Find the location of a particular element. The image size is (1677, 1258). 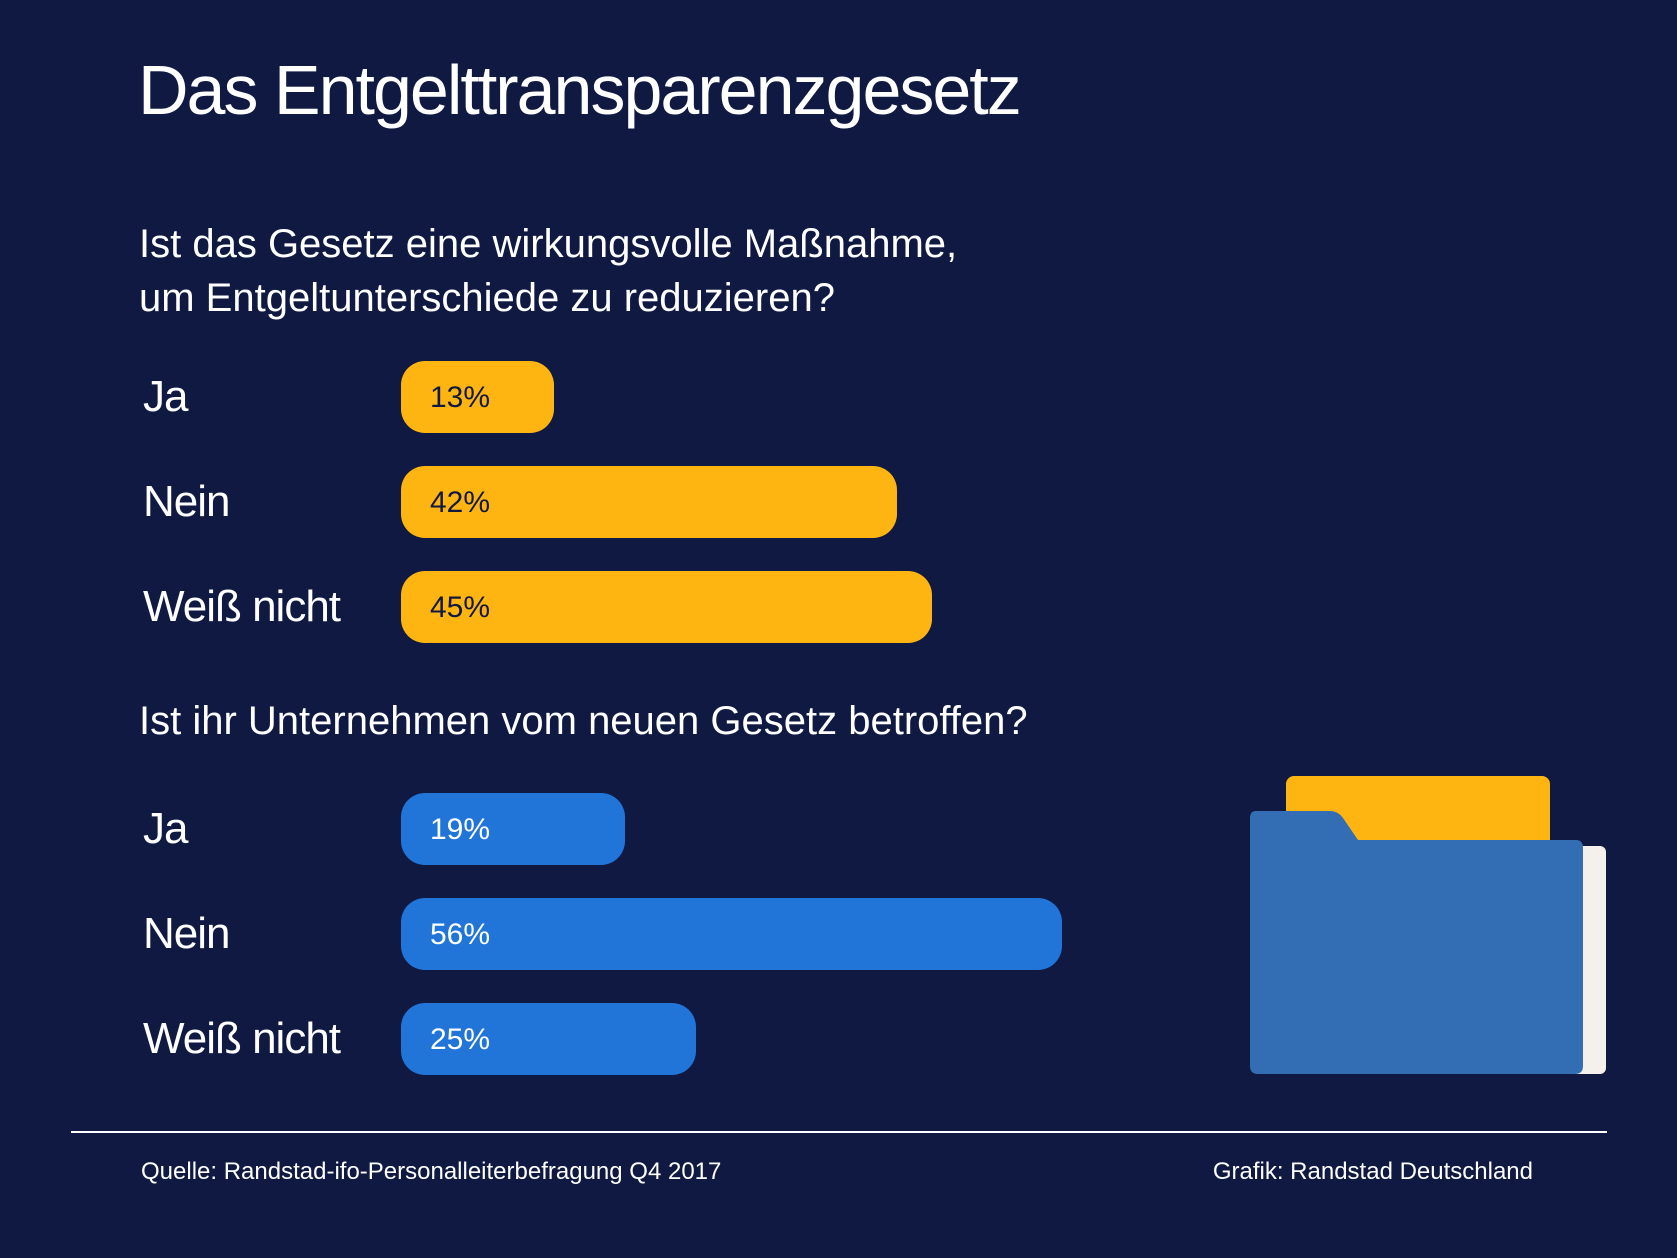

chart-2-row: Nein 56% is located at coordinates (600, 934).